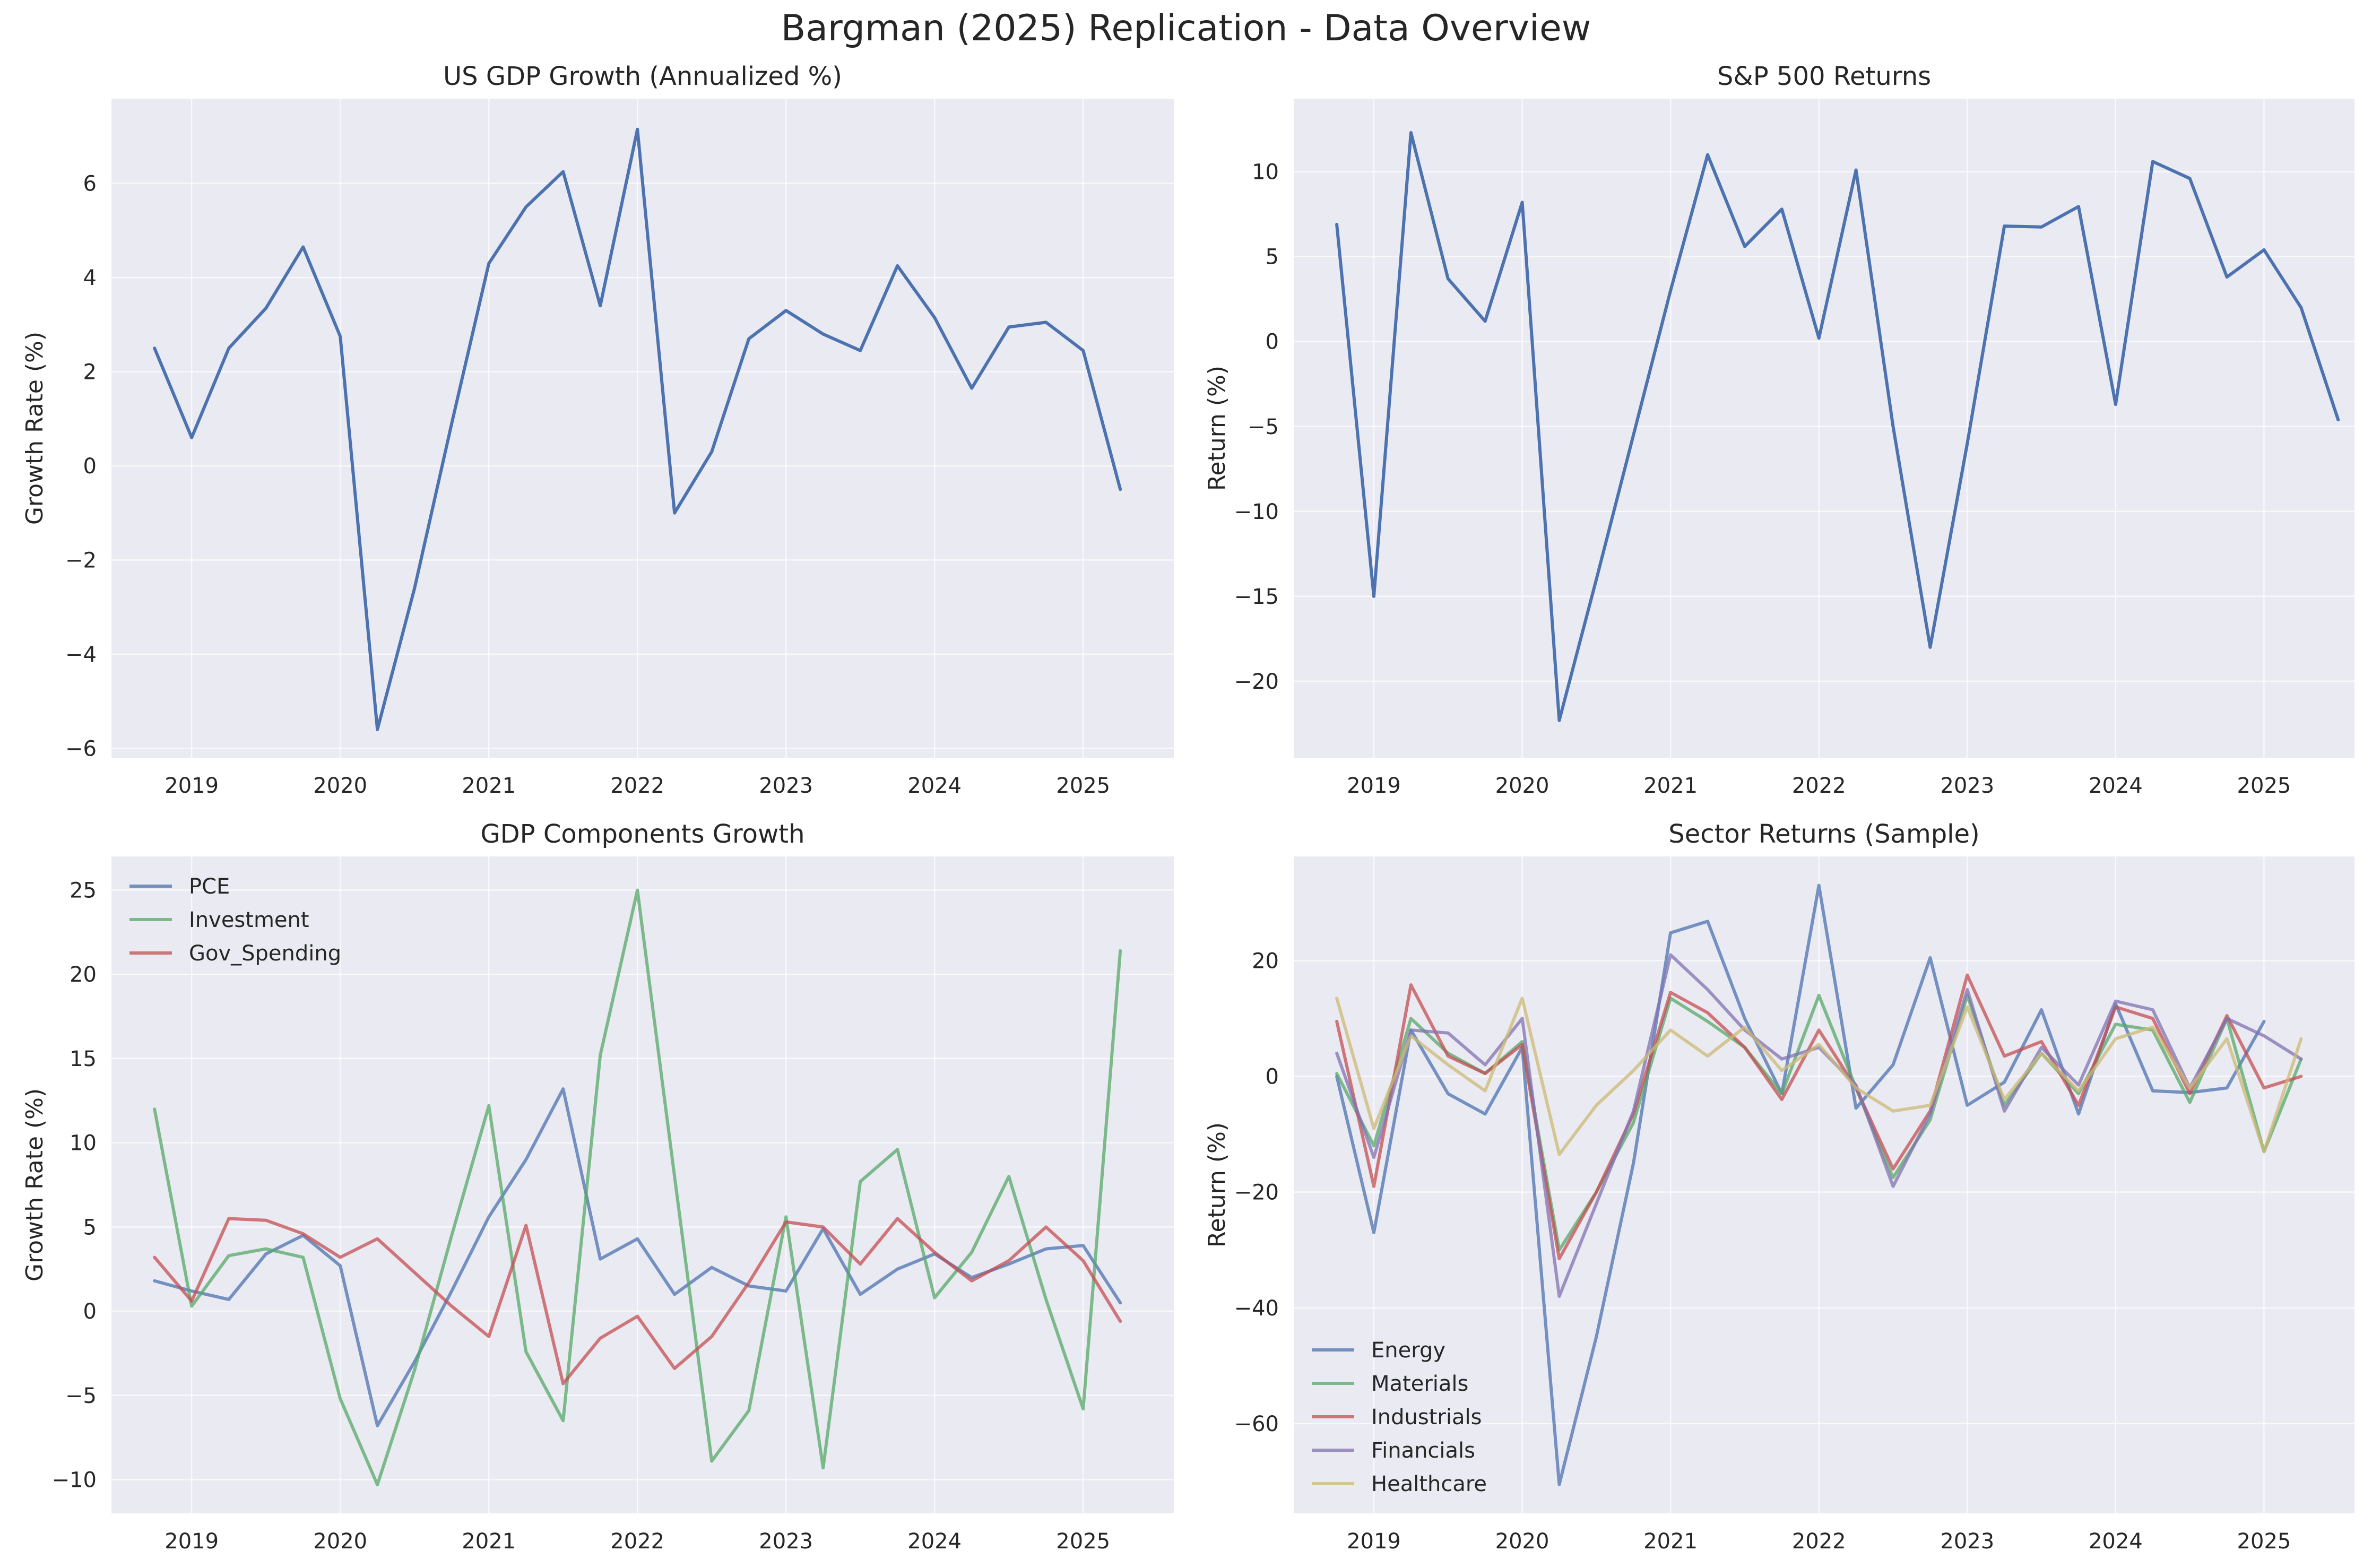 The width and height of the screenshot is (2372, 1568). I want to click on y-tick-label: −4, so click(81, 655).